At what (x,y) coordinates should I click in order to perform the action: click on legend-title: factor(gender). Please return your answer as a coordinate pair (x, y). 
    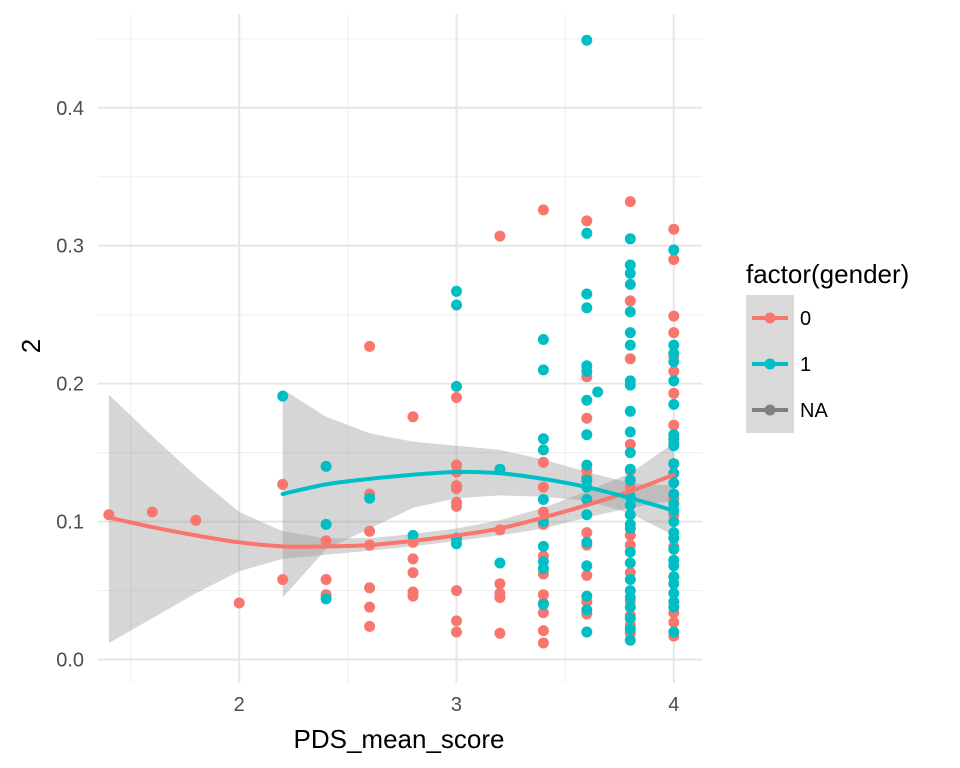
    Looking at the image, I should click on (827, 274).